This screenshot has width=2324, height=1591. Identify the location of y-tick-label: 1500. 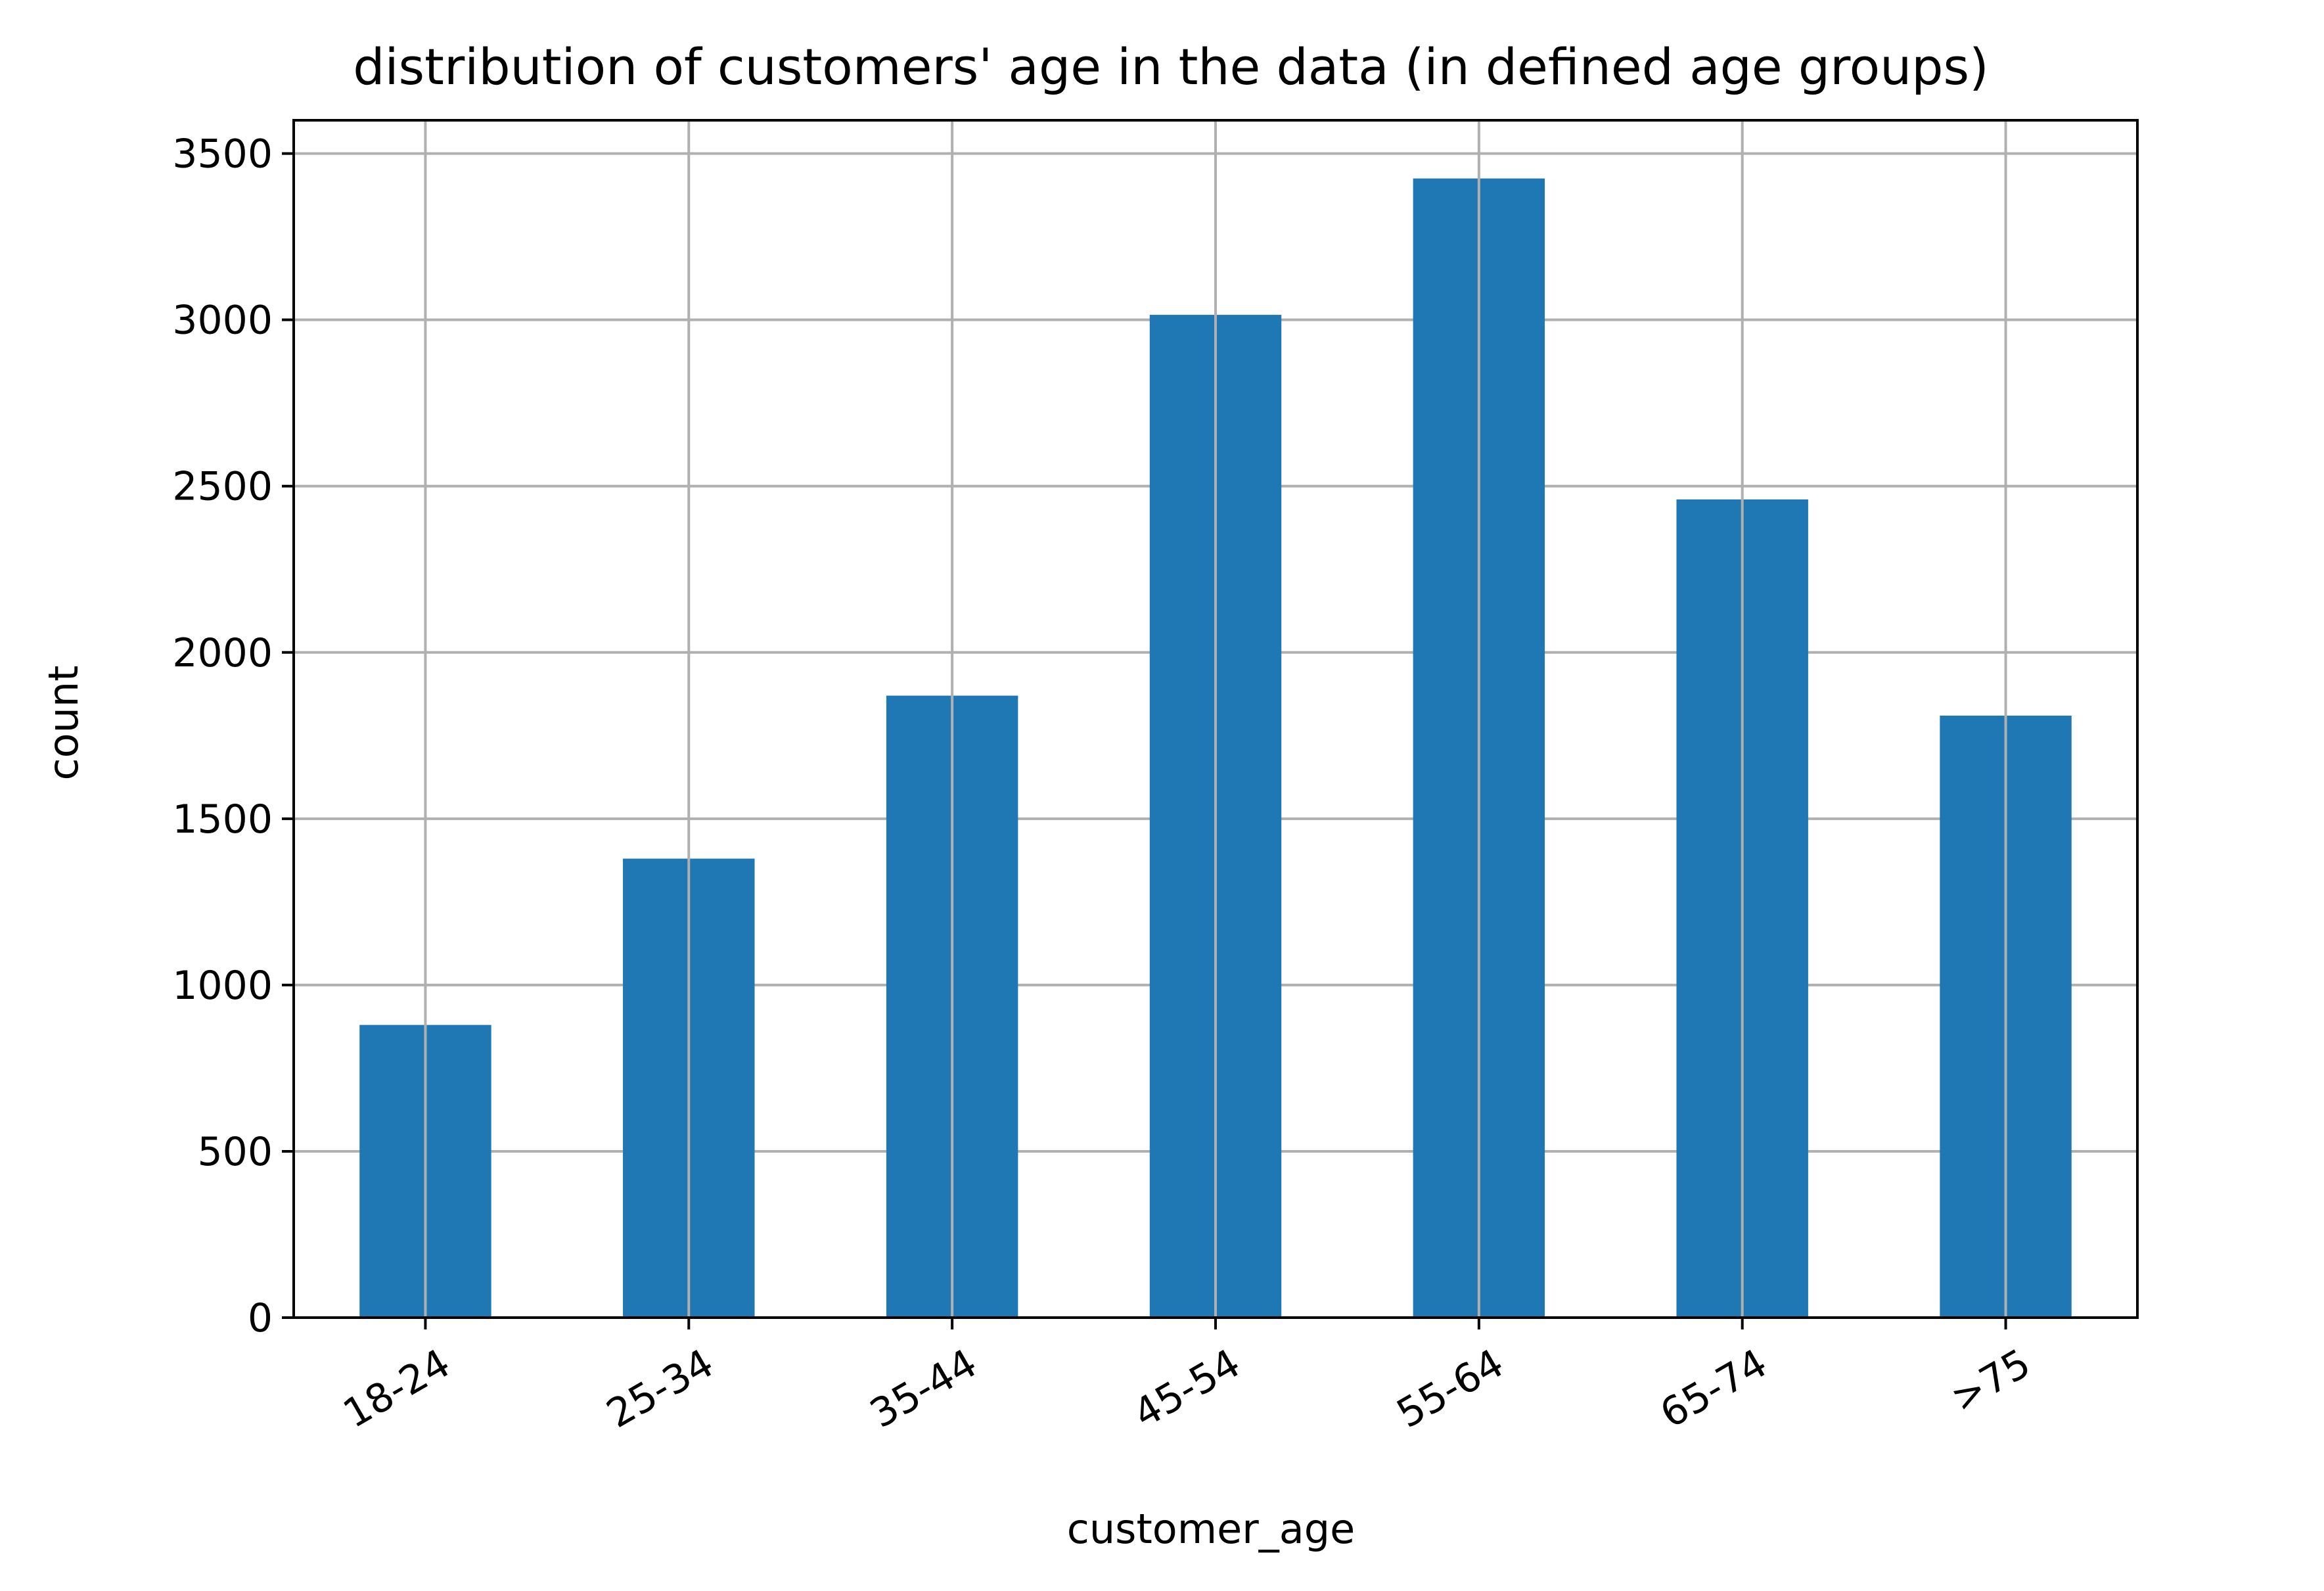
(223, 819).